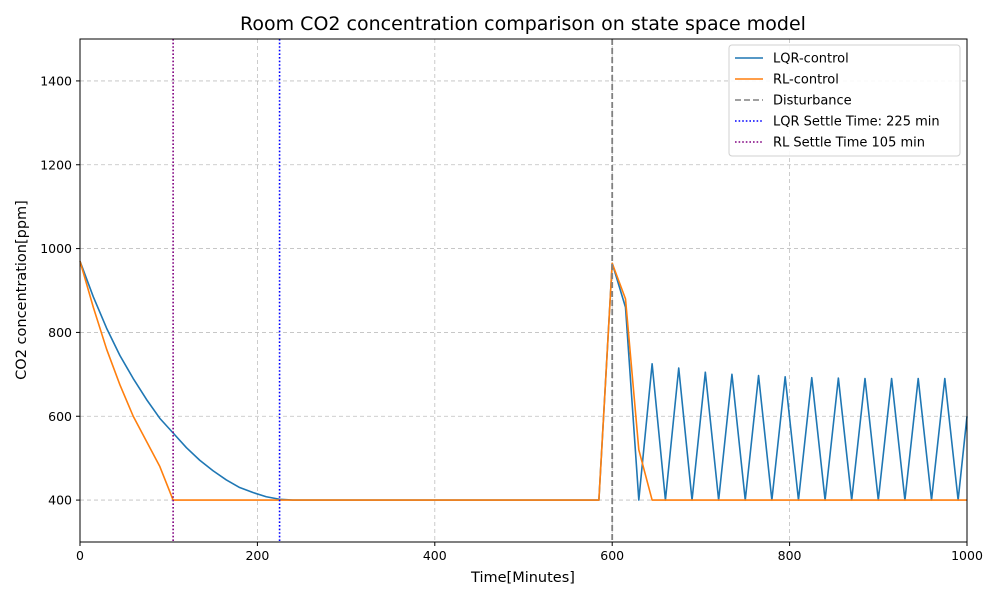 This screenshot has width=1000, height=604. Describe the element at coordinates (849, 143) in the screenshot. I see `legend-label: RL Settle Time 105 min` at that location.